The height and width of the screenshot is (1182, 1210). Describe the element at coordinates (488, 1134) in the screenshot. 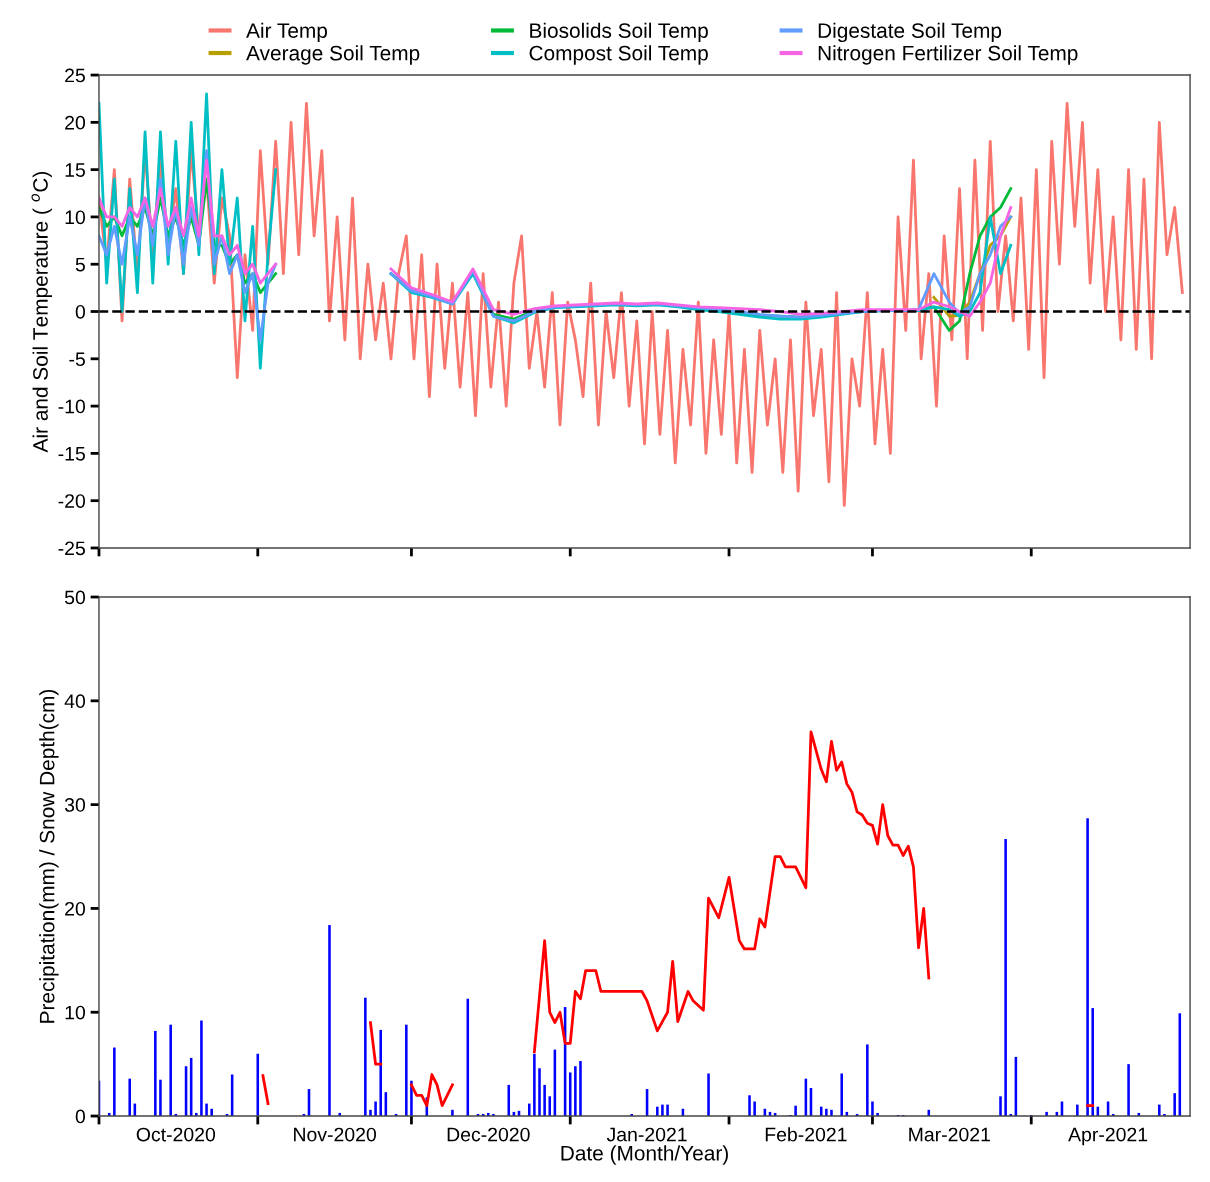

I see `x-tick-label: Dec-2020` at that location.